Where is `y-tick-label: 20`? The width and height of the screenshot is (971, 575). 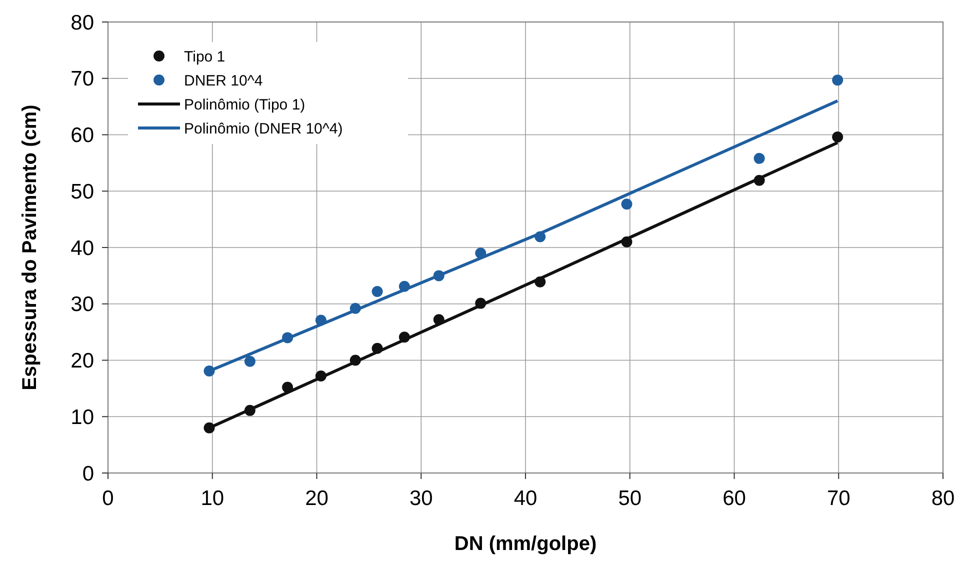 y-tick-label: 20 is located at coordinates (82, 361).